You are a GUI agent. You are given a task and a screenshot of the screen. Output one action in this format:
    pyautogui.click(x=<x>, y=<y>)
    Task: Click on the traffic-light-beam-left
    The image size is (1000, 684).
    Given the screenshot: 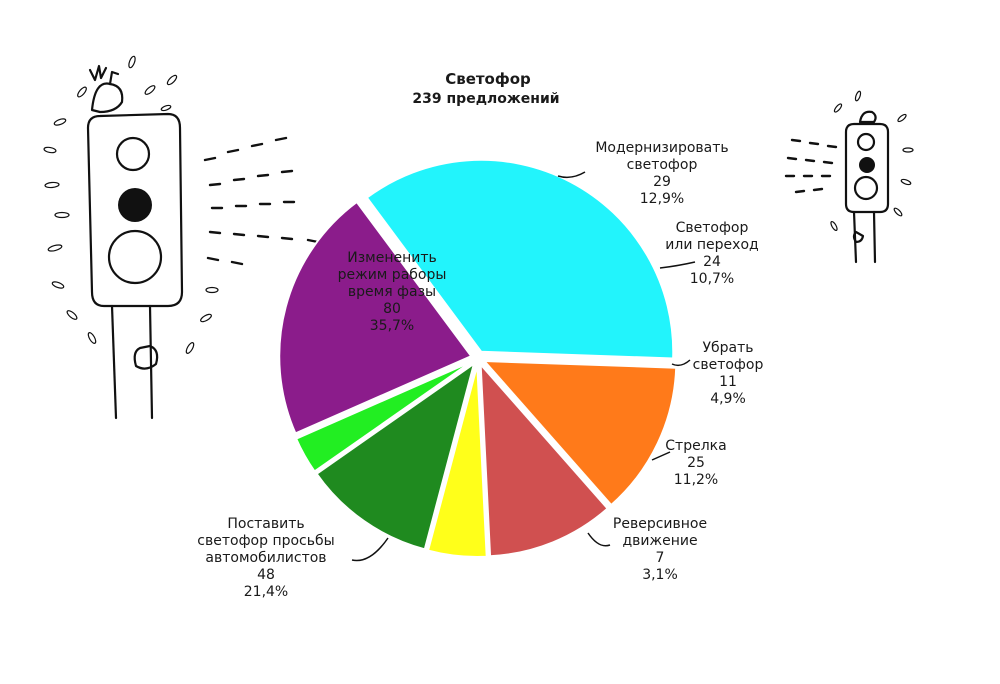 What is the action you would take?
    pyautogui.click(x=261, y=201)
    